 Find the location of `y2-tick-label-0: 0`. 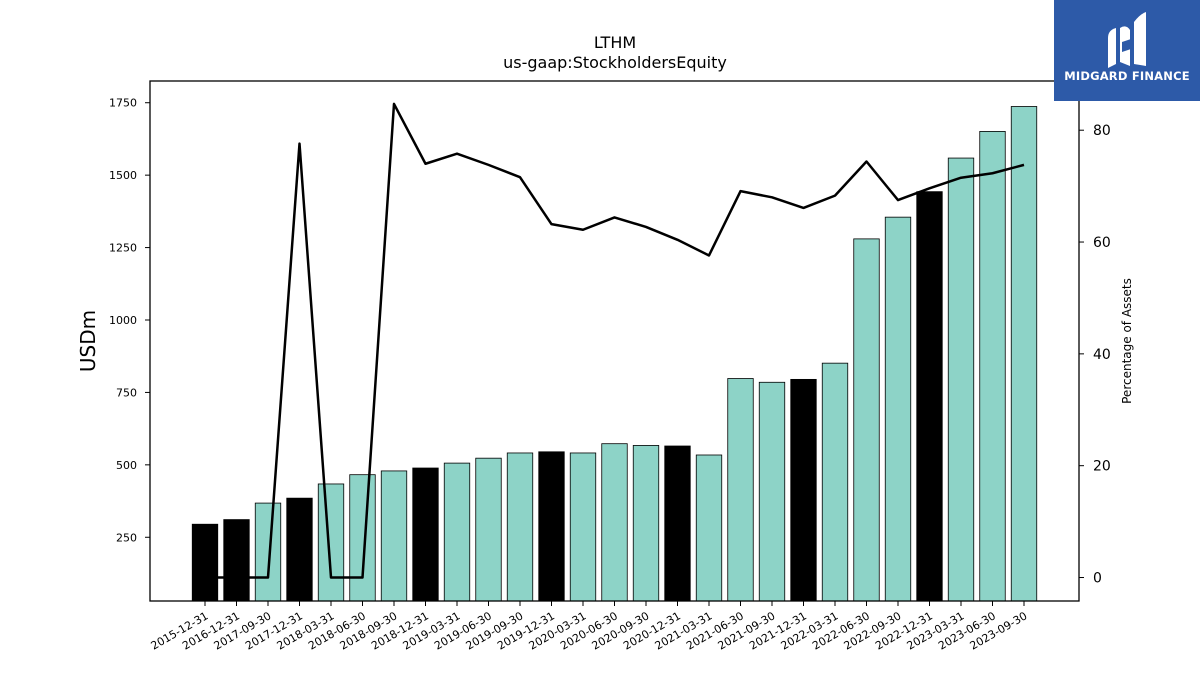

y2-tick-label-0: 0 is located at coordinates (1097, 579).